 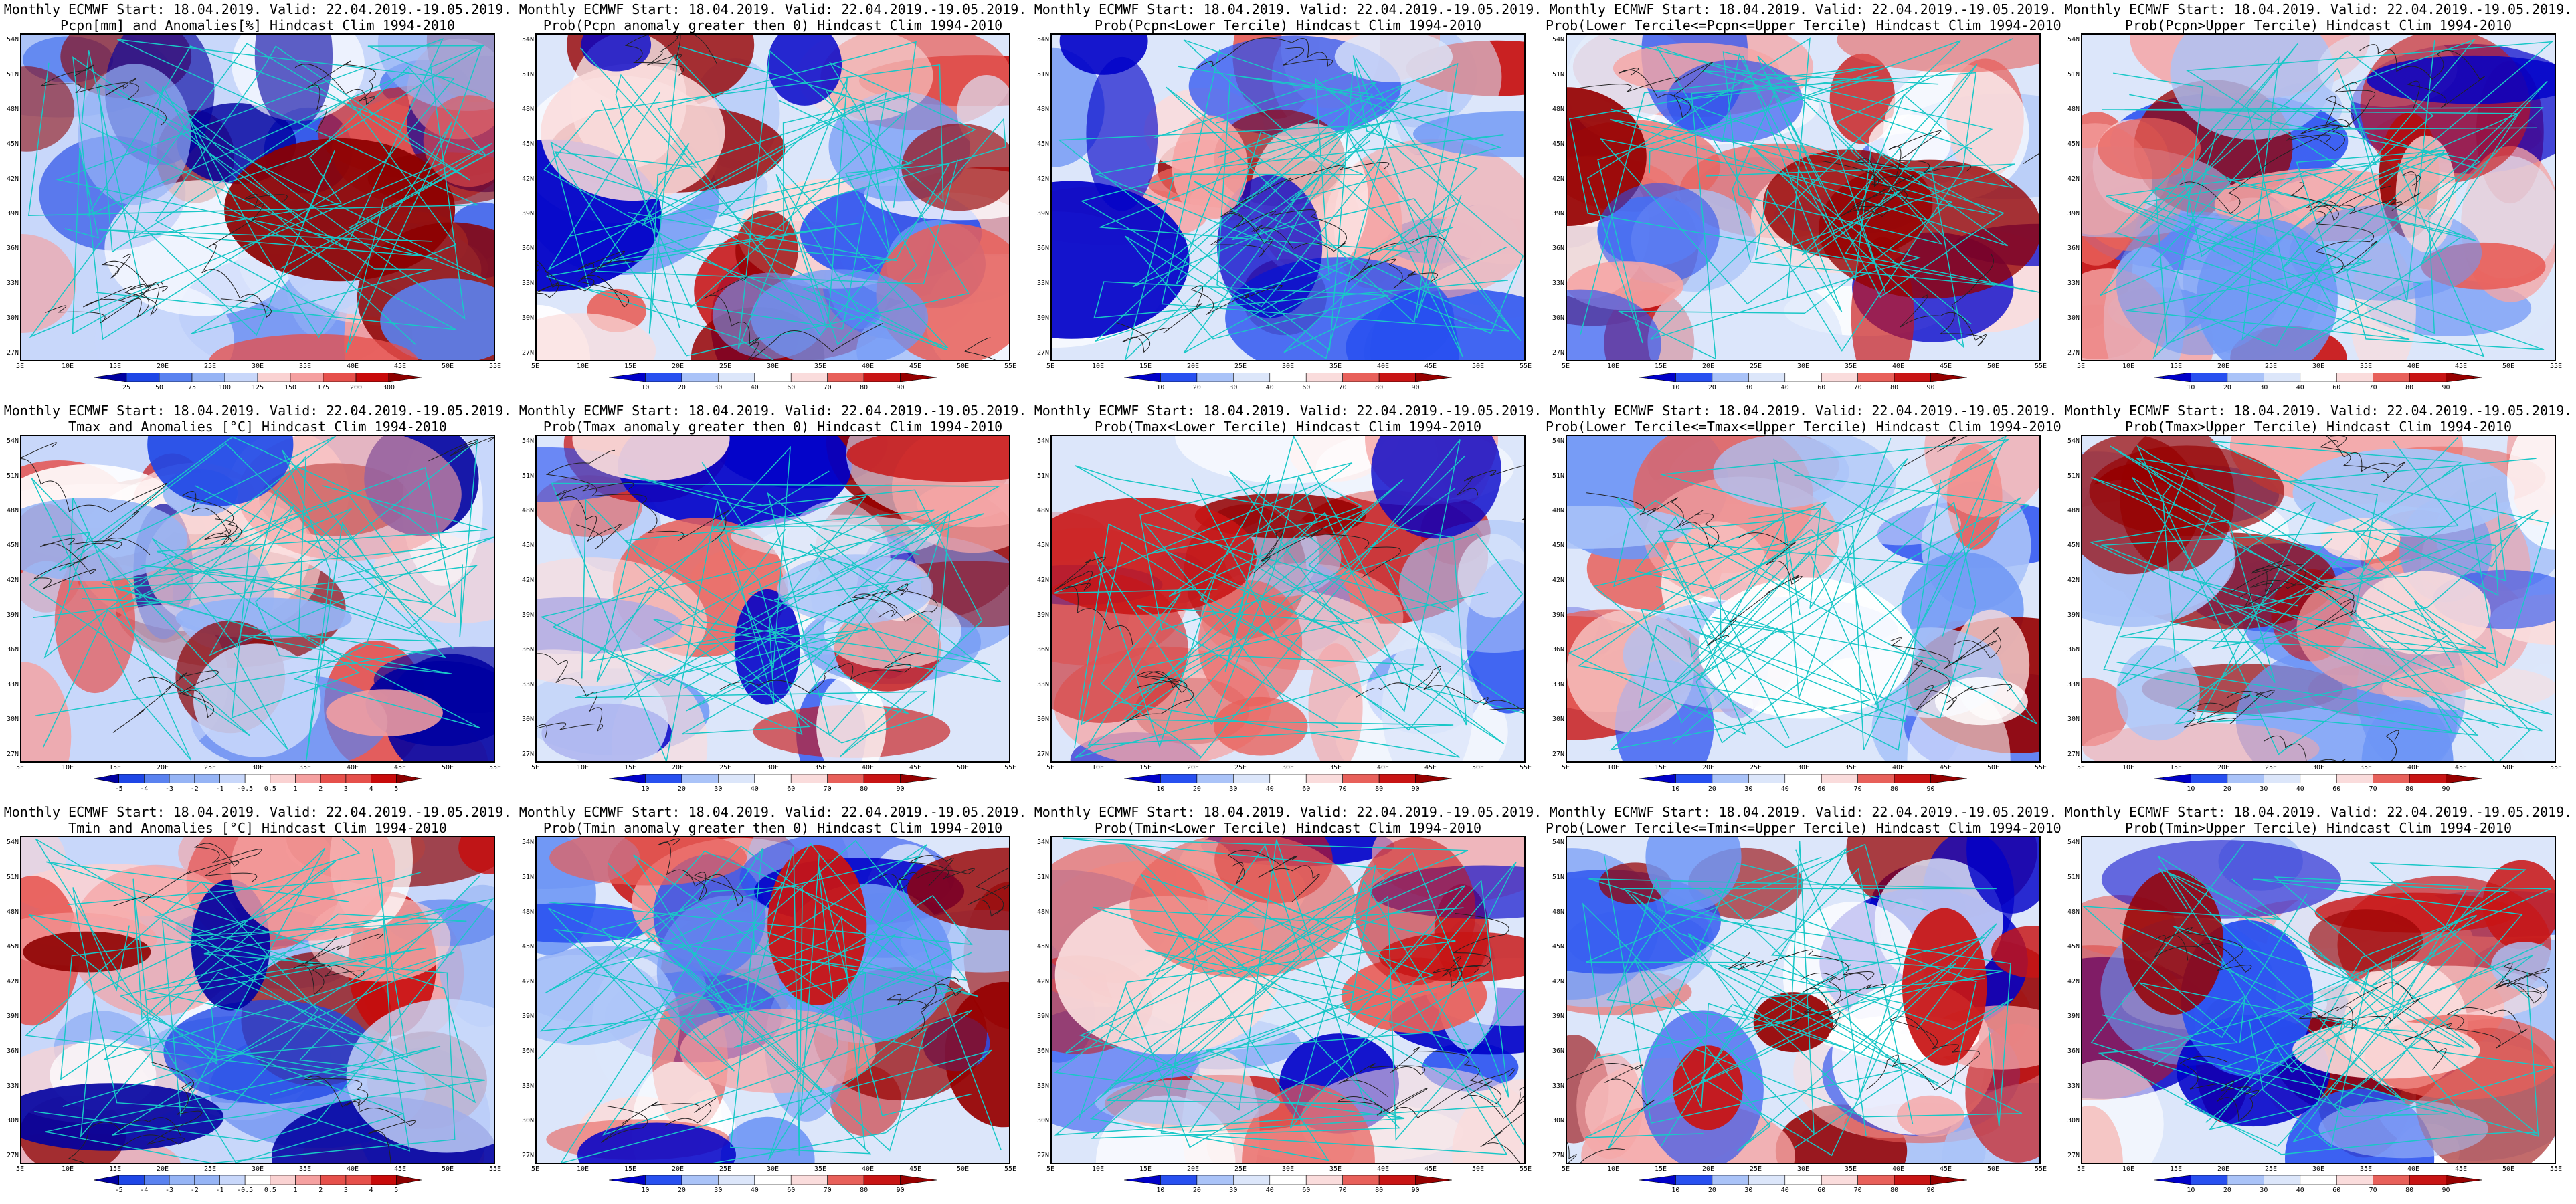 What do you see at coordinates (144, 789) in the screenshot?
I see `colorbar-label: -4` at bounding box center [144, 789].